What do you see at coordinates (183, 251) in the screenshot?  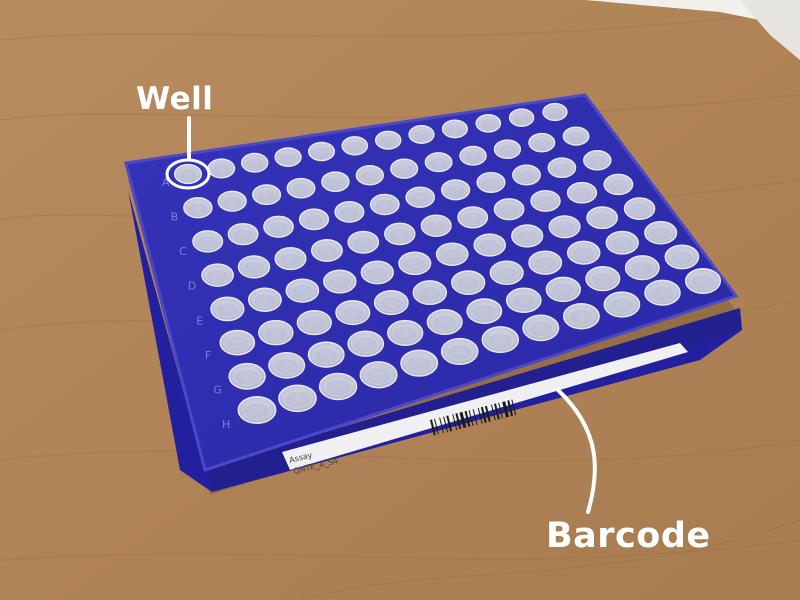 I see `row-letter: C` at bounding box center [183, 251].